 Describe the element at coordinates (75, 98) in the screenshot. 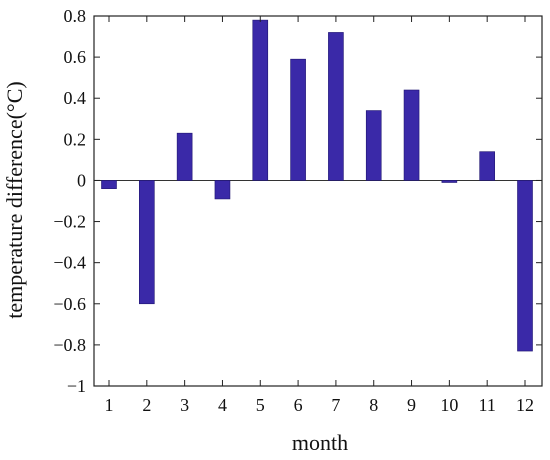

I see `y-tick-label: 0.4` at that location.